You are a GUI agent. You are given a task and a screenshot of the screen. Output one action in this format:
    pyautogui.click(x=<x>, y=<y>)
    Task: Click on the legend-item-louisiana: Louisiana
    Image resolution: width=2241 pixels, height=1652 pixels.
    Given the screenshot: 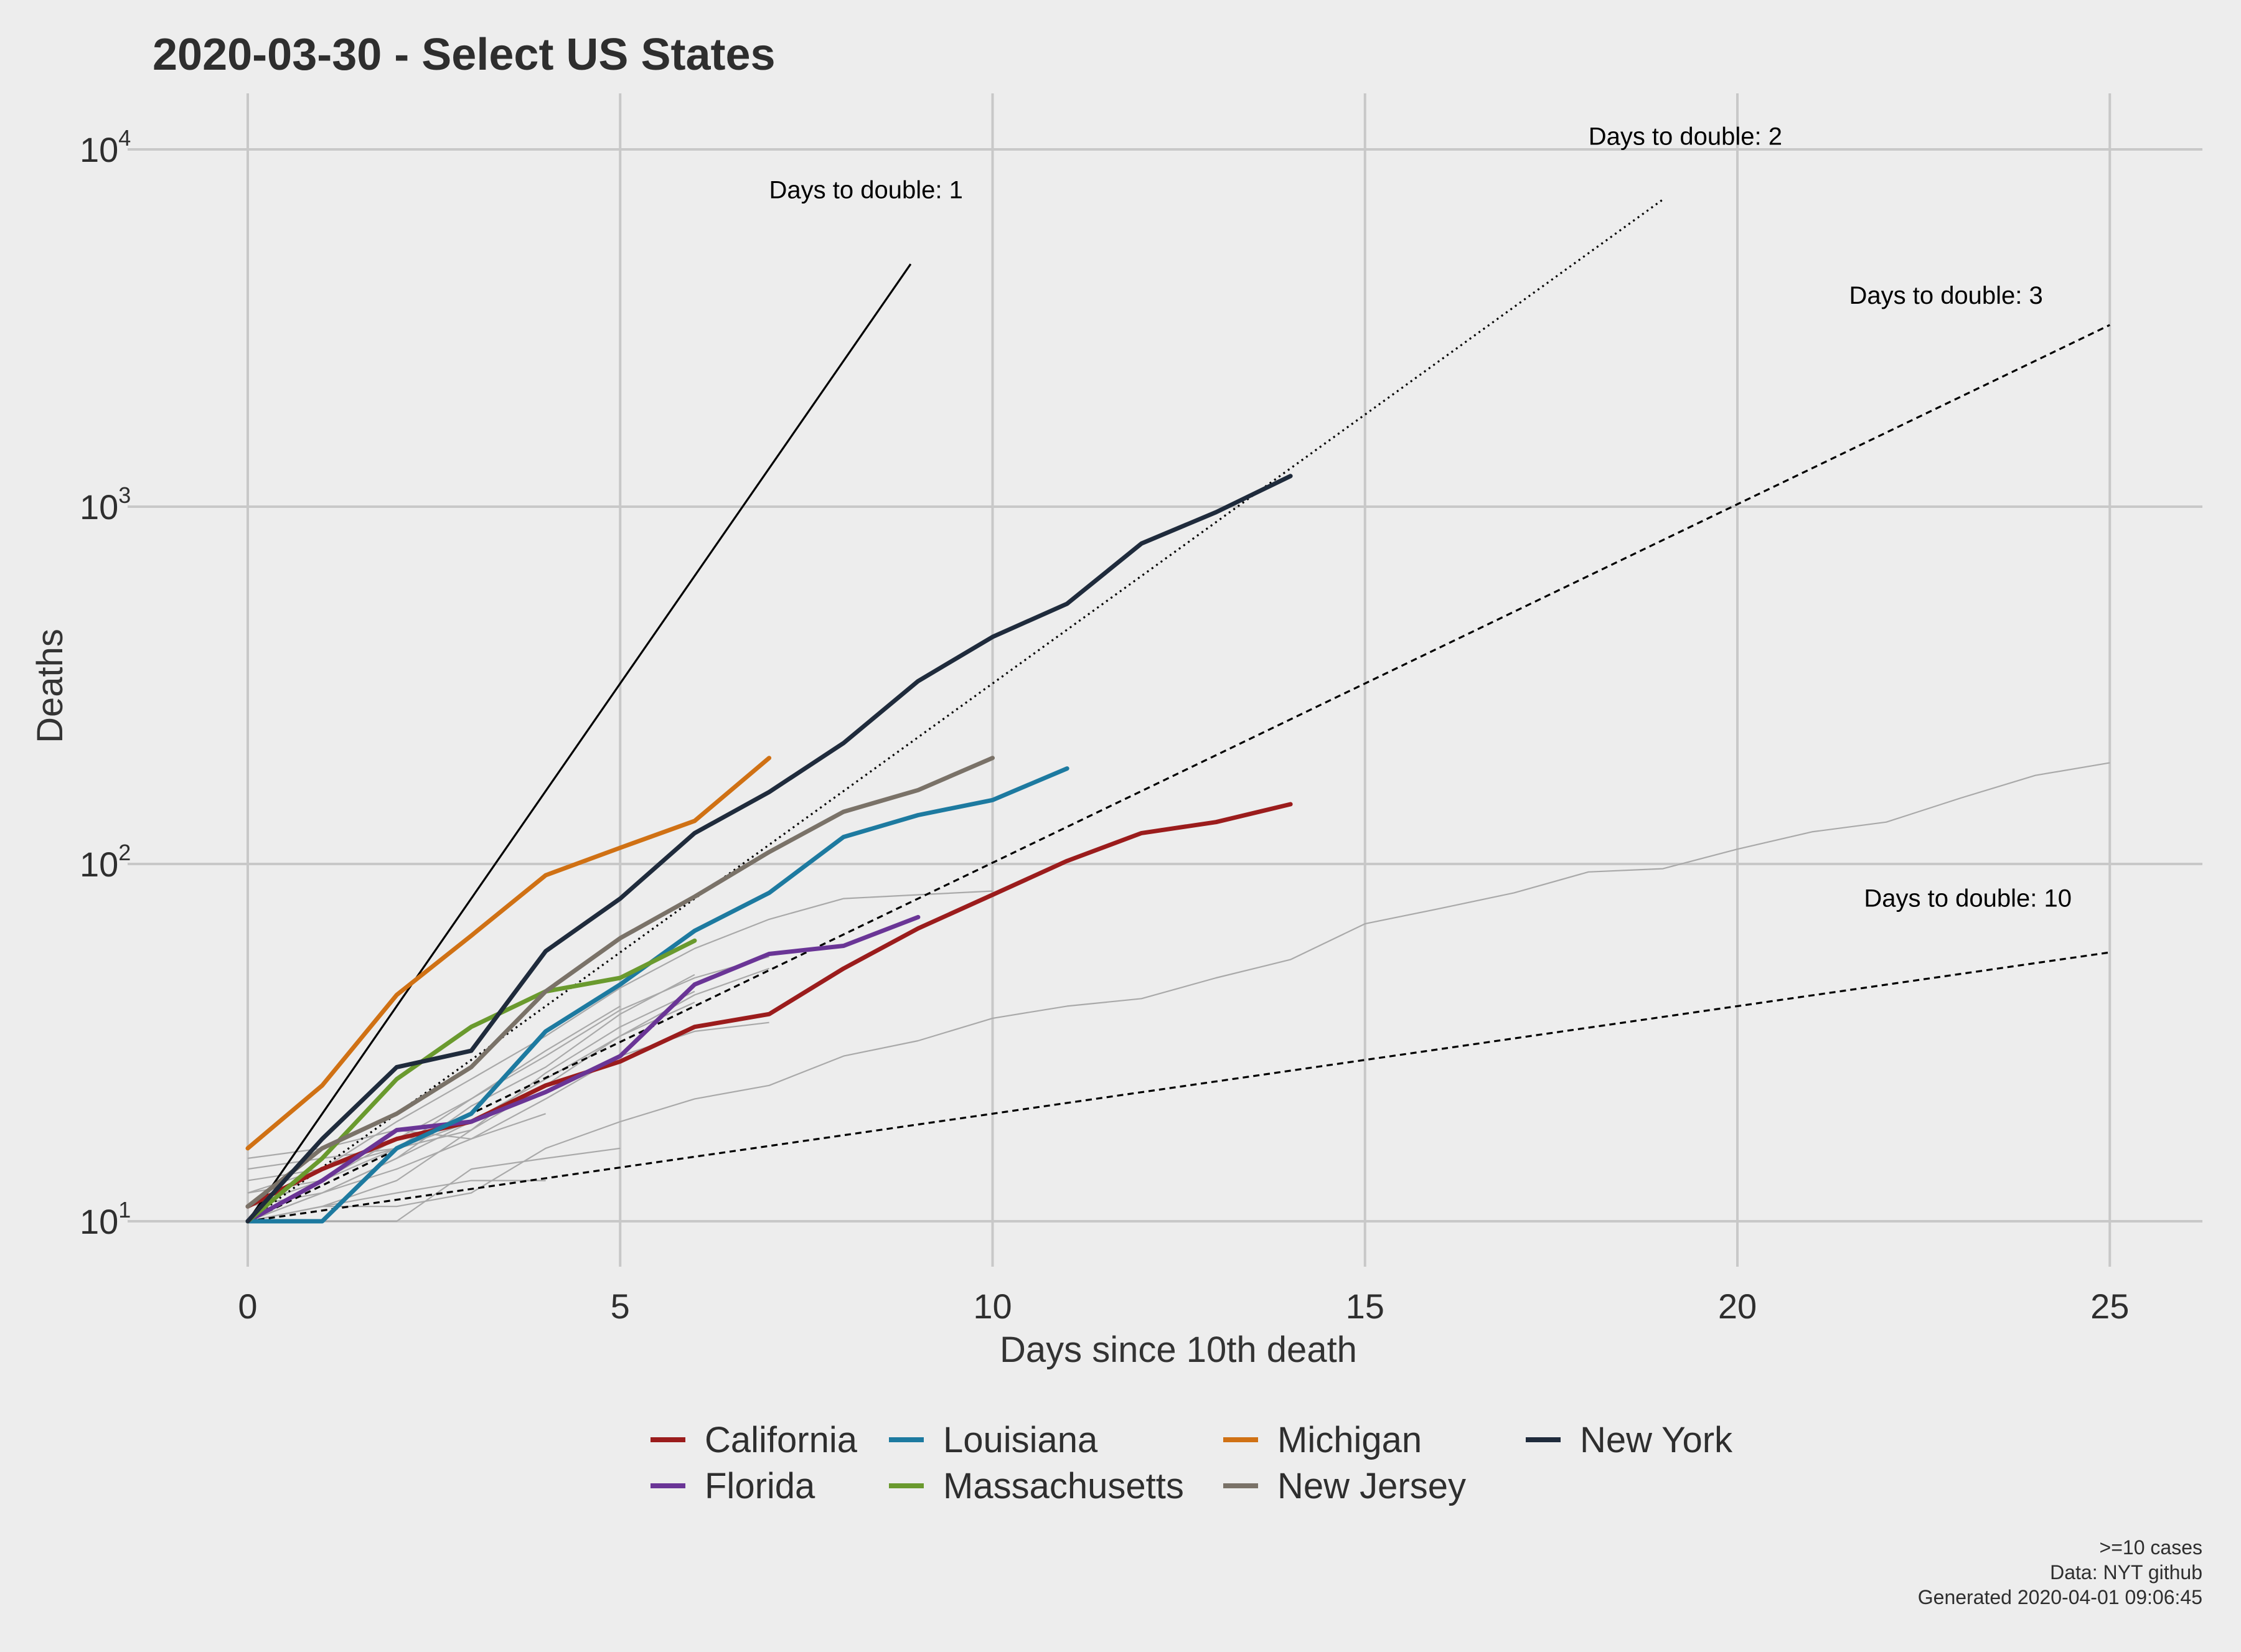 What is the action you would take?
    pyautogui.click(x=994, y=1440)
    